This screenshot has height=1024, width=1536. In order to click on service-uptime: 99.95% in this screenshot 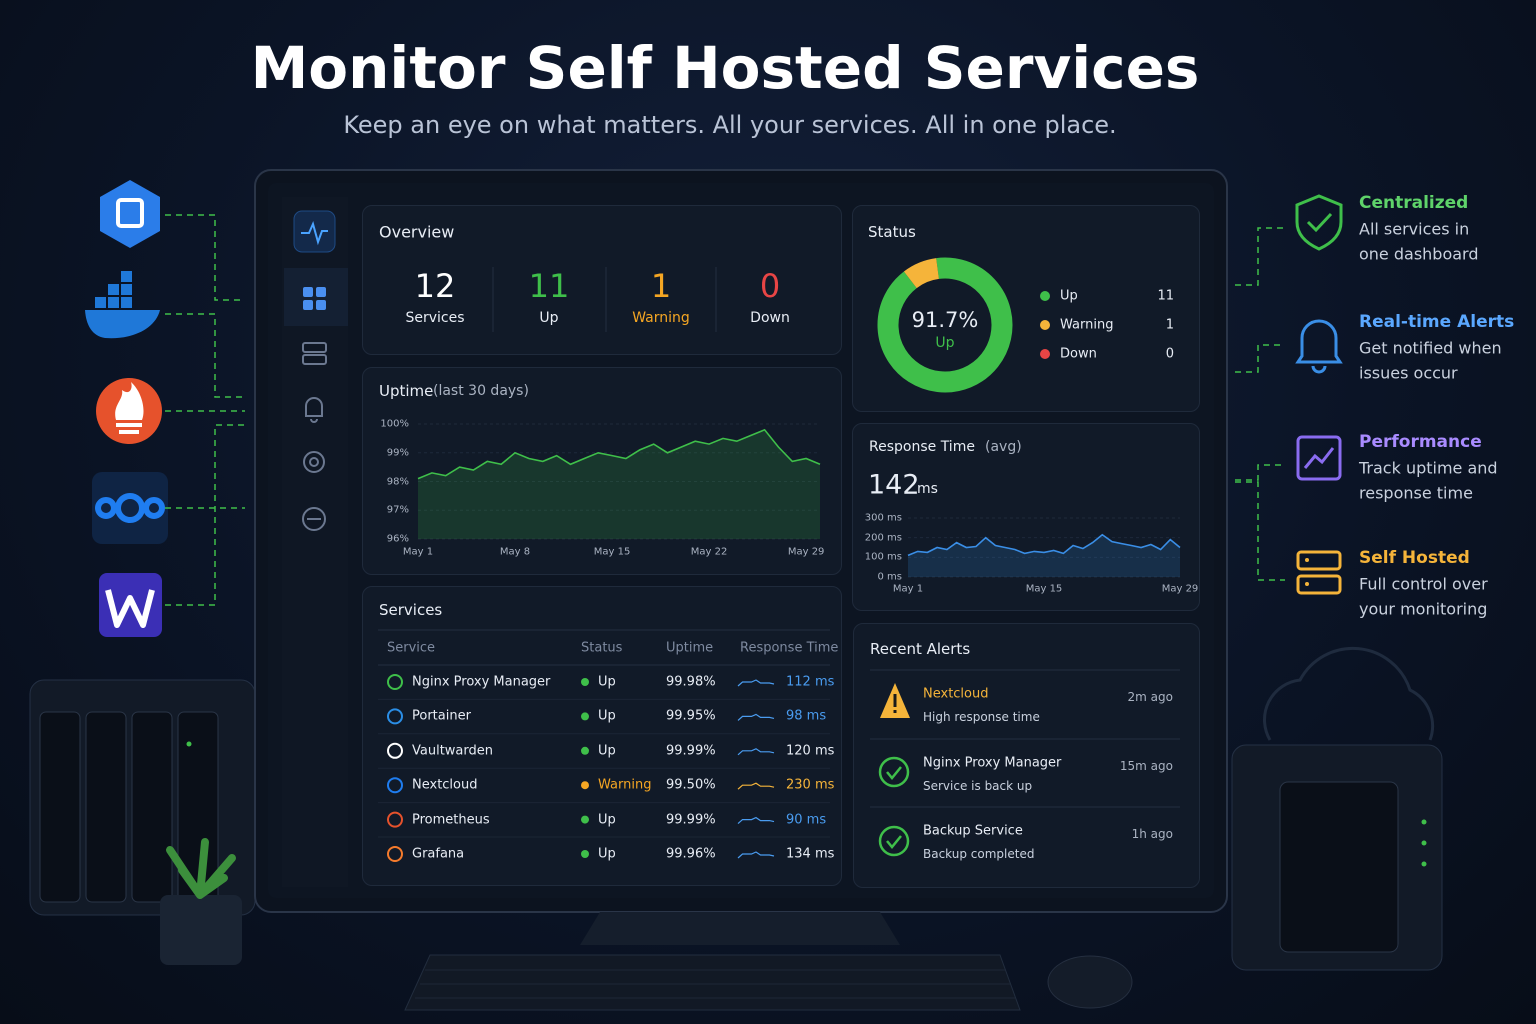, I will do `click(691, 716)`.